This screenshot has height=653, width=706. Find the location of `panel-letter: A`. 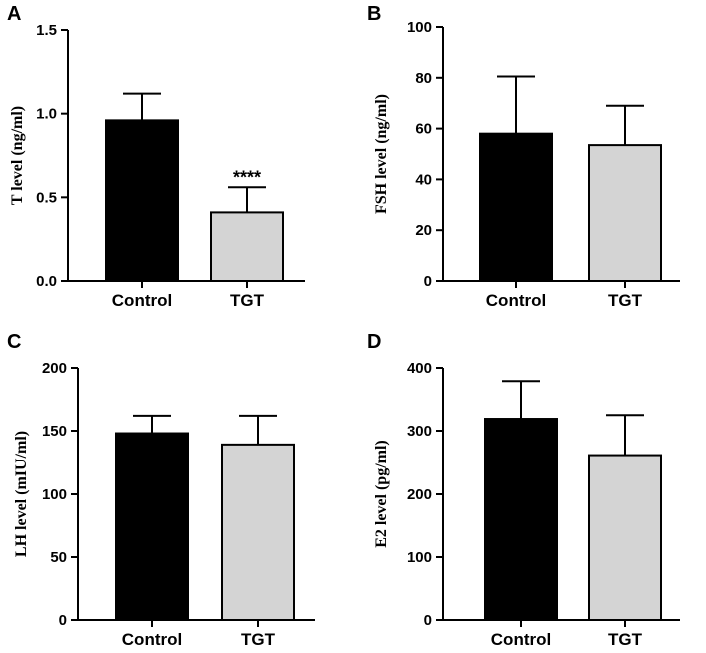

panel-letter: A is located at coordinates (14, 14).